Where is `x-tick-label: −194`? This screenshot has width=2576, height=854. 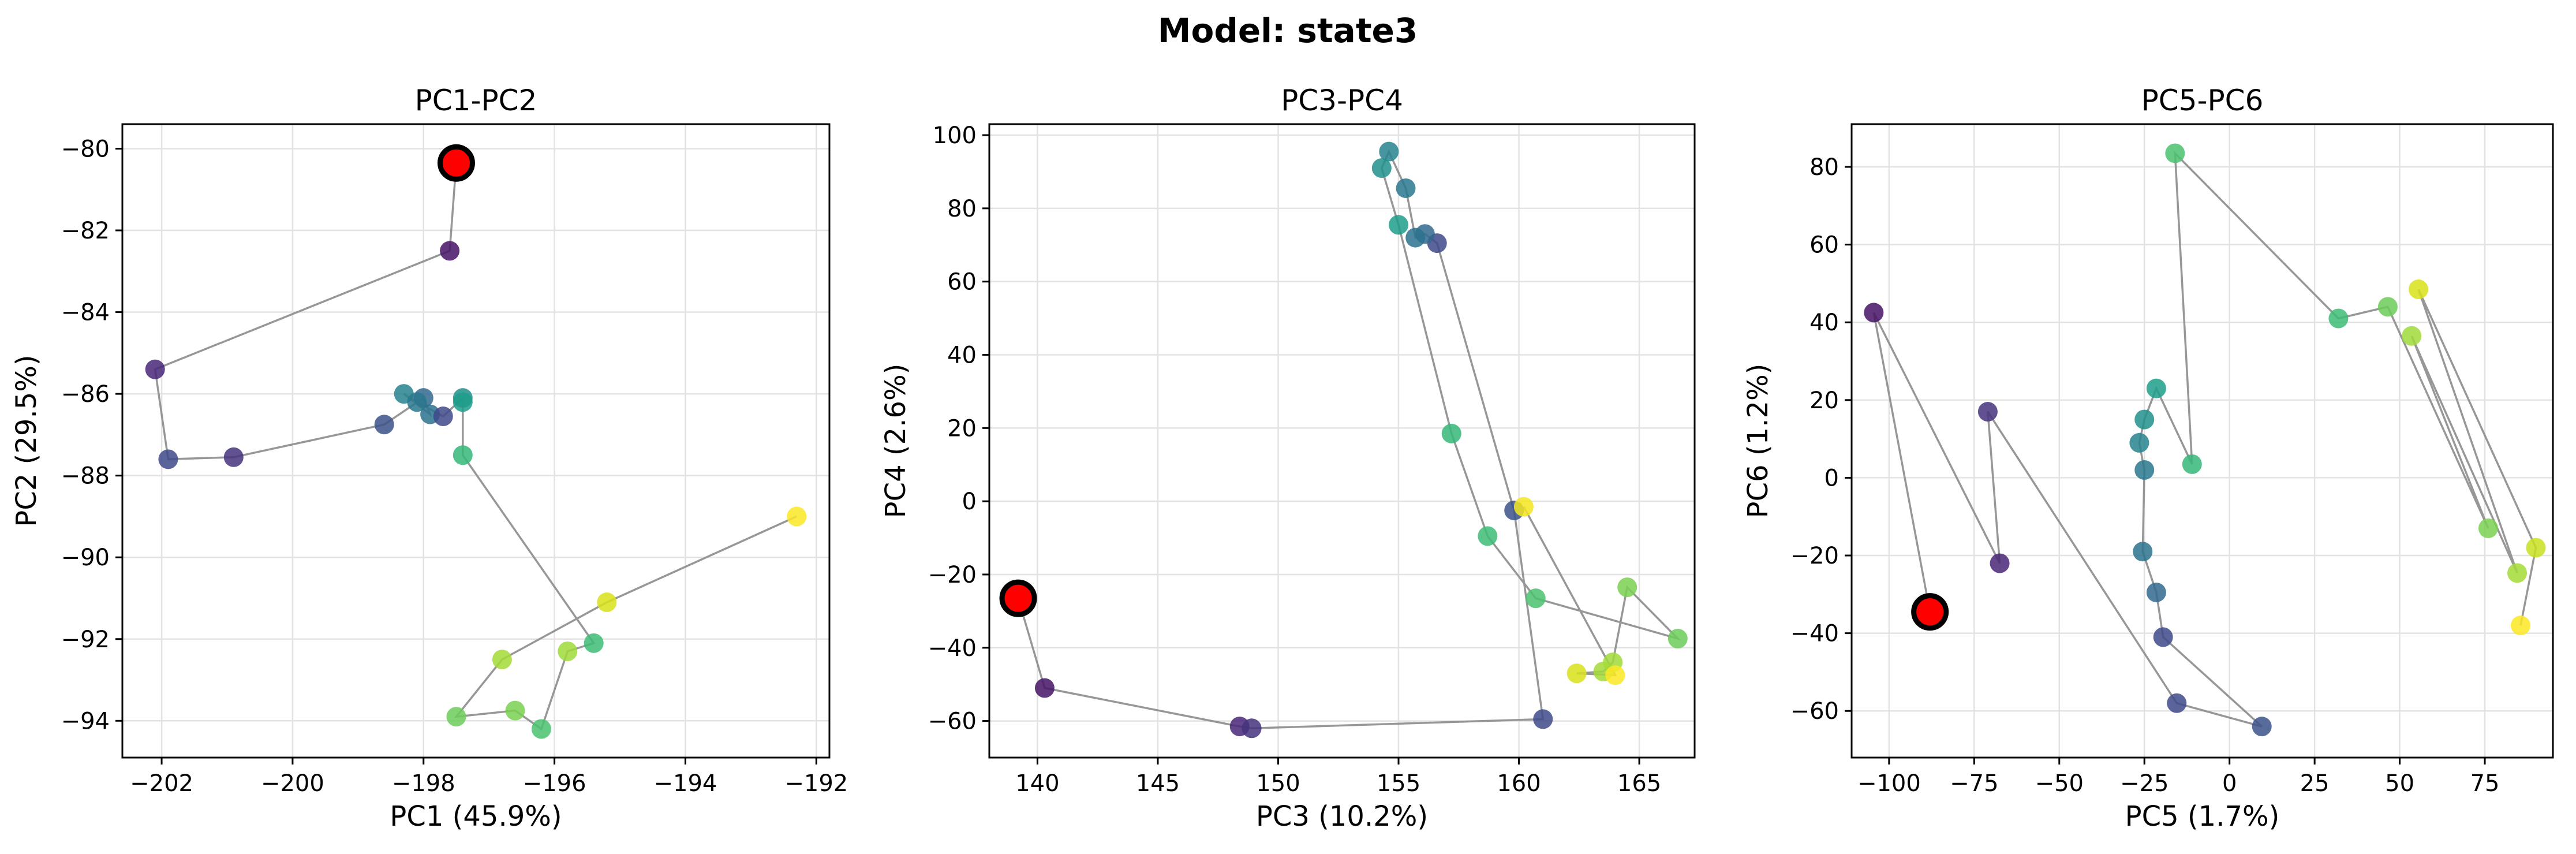
x-tick-label: −194 is located at coordinates (685, 784).